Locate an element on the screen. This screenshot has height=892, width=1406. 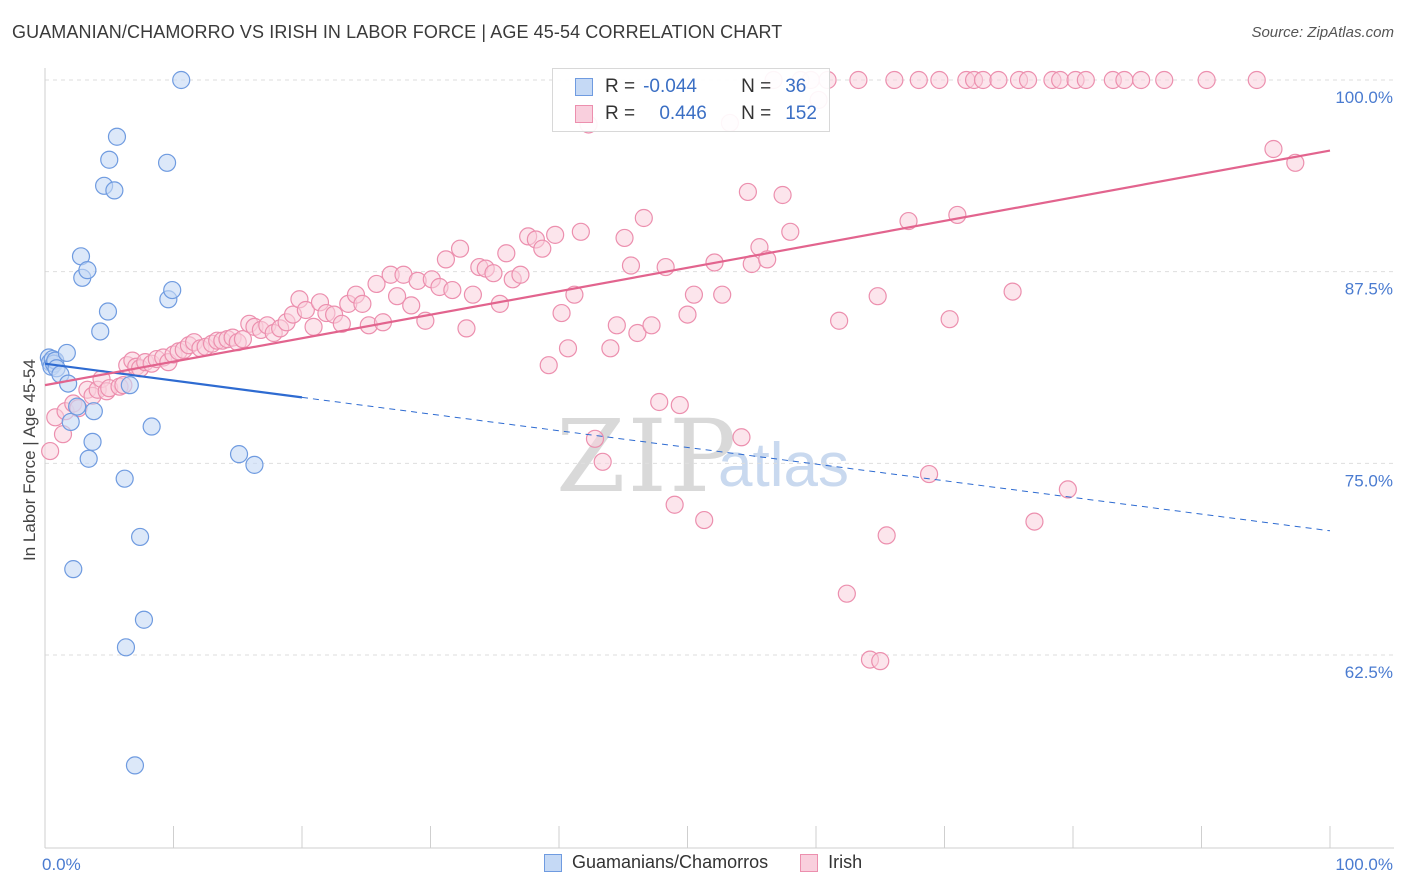
guamanian-legend-swatch is located at coordinates (553, 862).